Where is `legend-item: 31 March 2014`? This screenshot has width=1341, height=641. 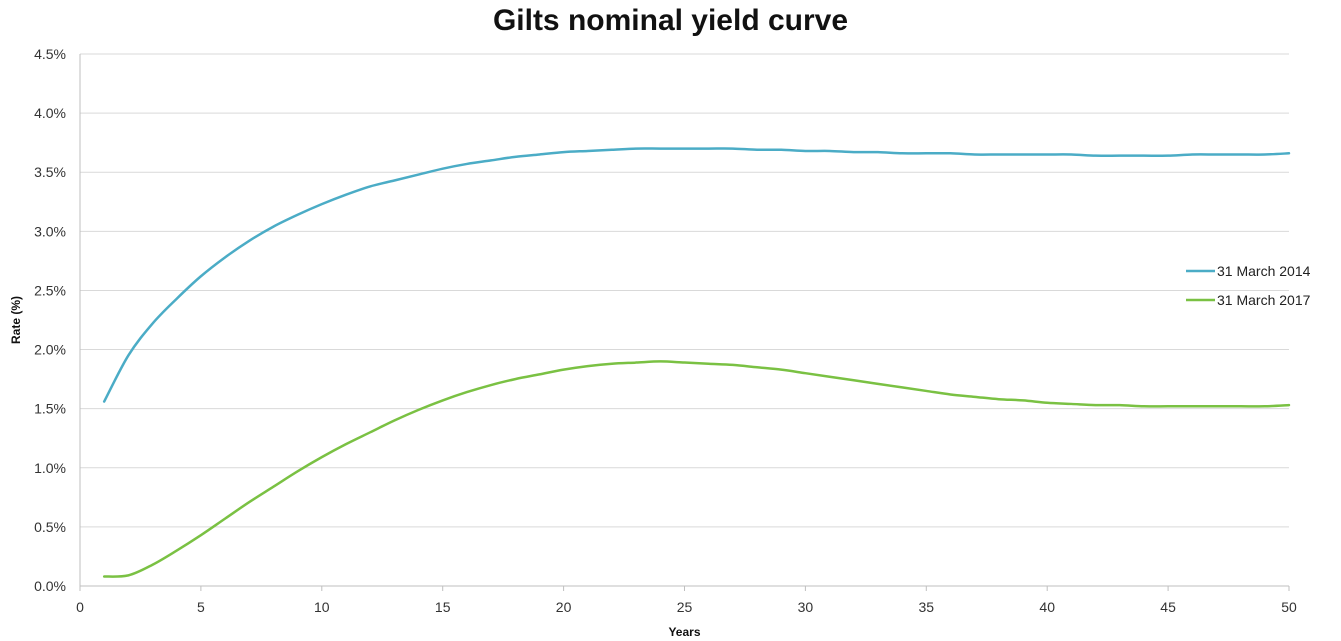 legend-item: 31 March 2014 is located at coordinates (1248, 271).